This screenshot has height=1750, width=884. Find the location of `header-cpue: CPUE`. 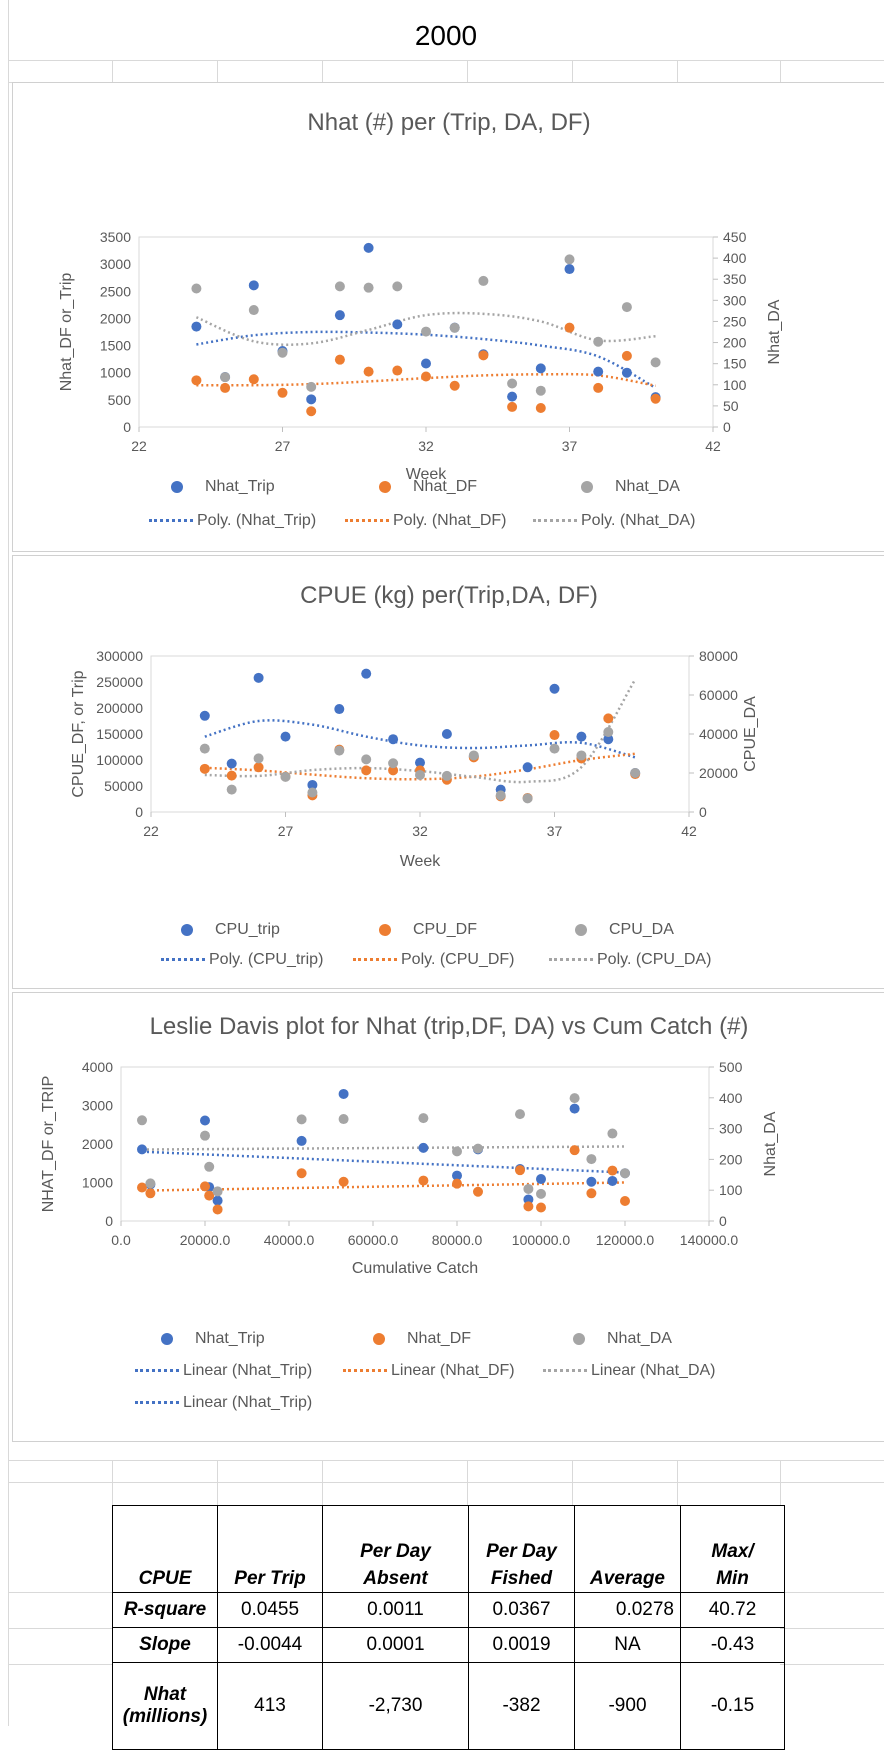

header-cpue: CPUE is located at coordinates (165, 1549).